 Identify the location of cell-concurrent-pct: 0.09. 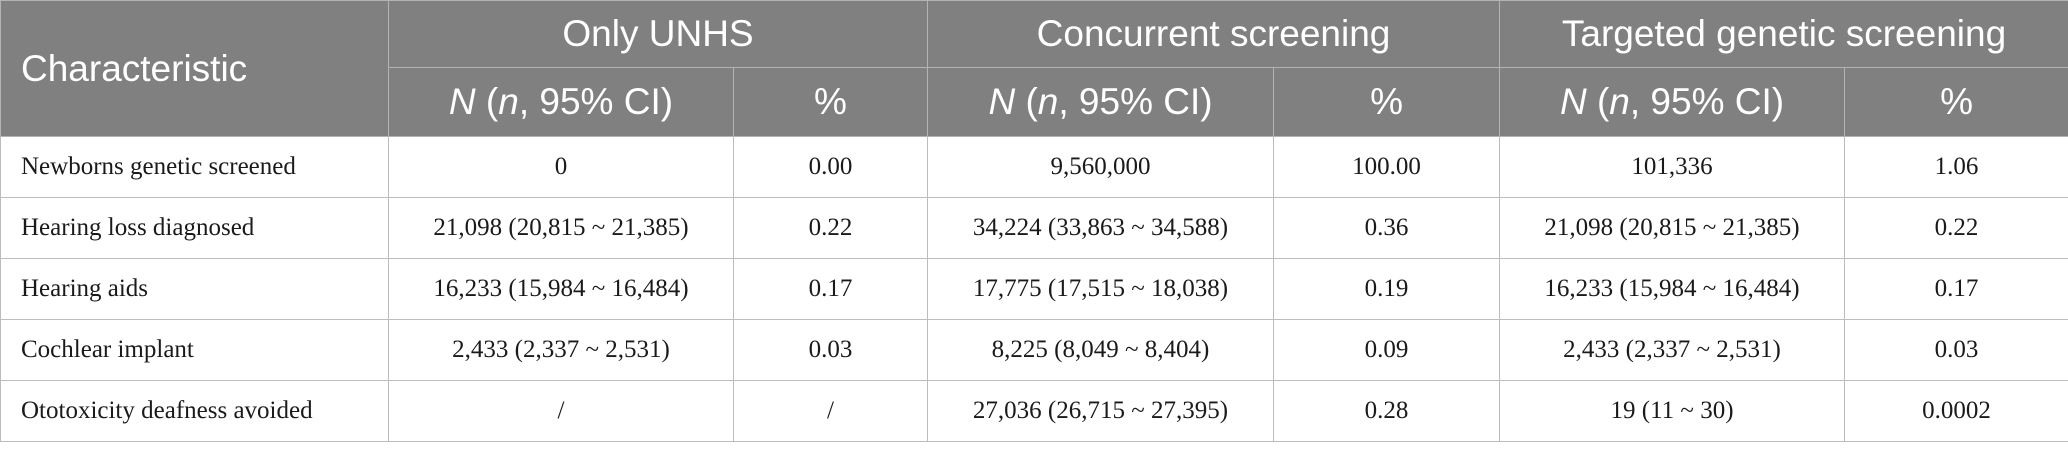
(1387, 350).